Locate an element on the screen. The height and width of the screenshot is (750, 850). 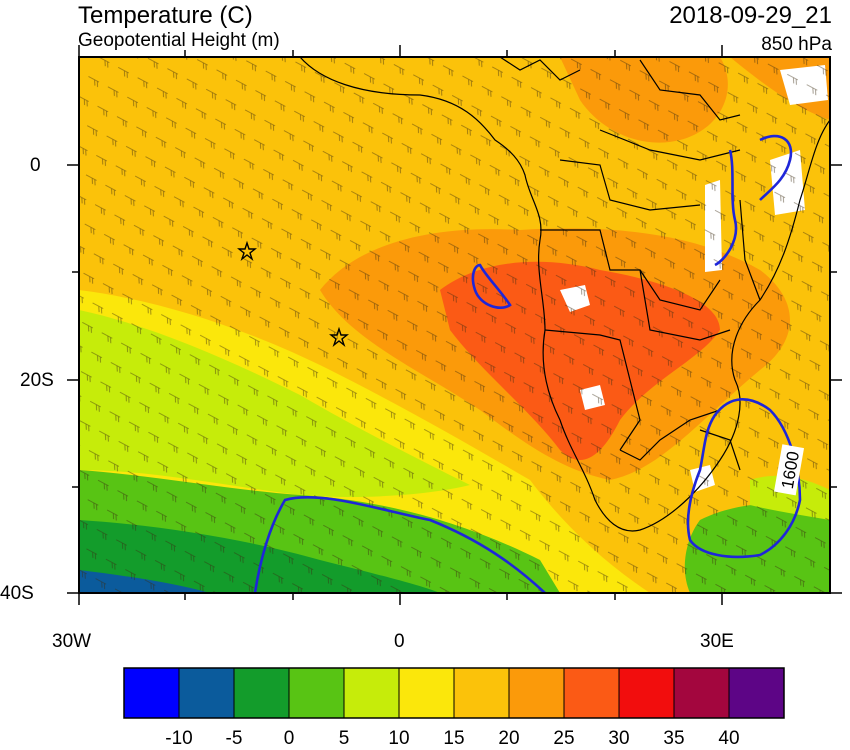
colorbar-label: 15 is located at coordinates (453, 738).